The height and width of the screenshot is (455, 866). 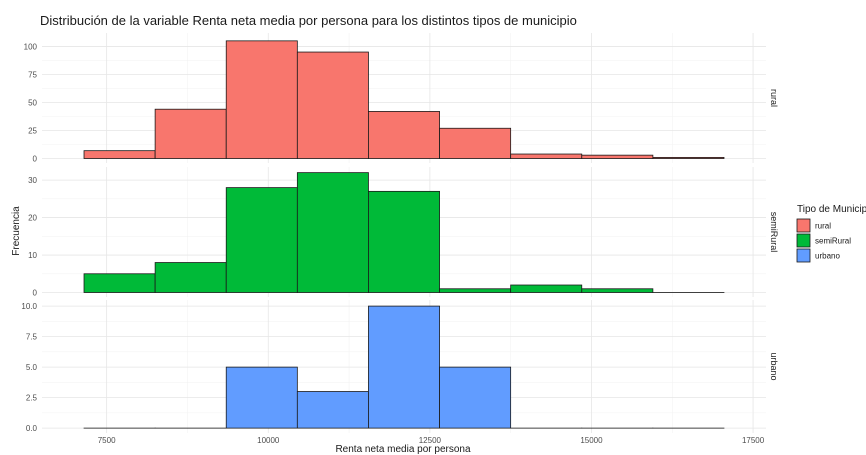 What do you see at coordinates (32, 367) in the screenshot?
I see `y-tick-label: 5.0` at bounding box center [32, 367].